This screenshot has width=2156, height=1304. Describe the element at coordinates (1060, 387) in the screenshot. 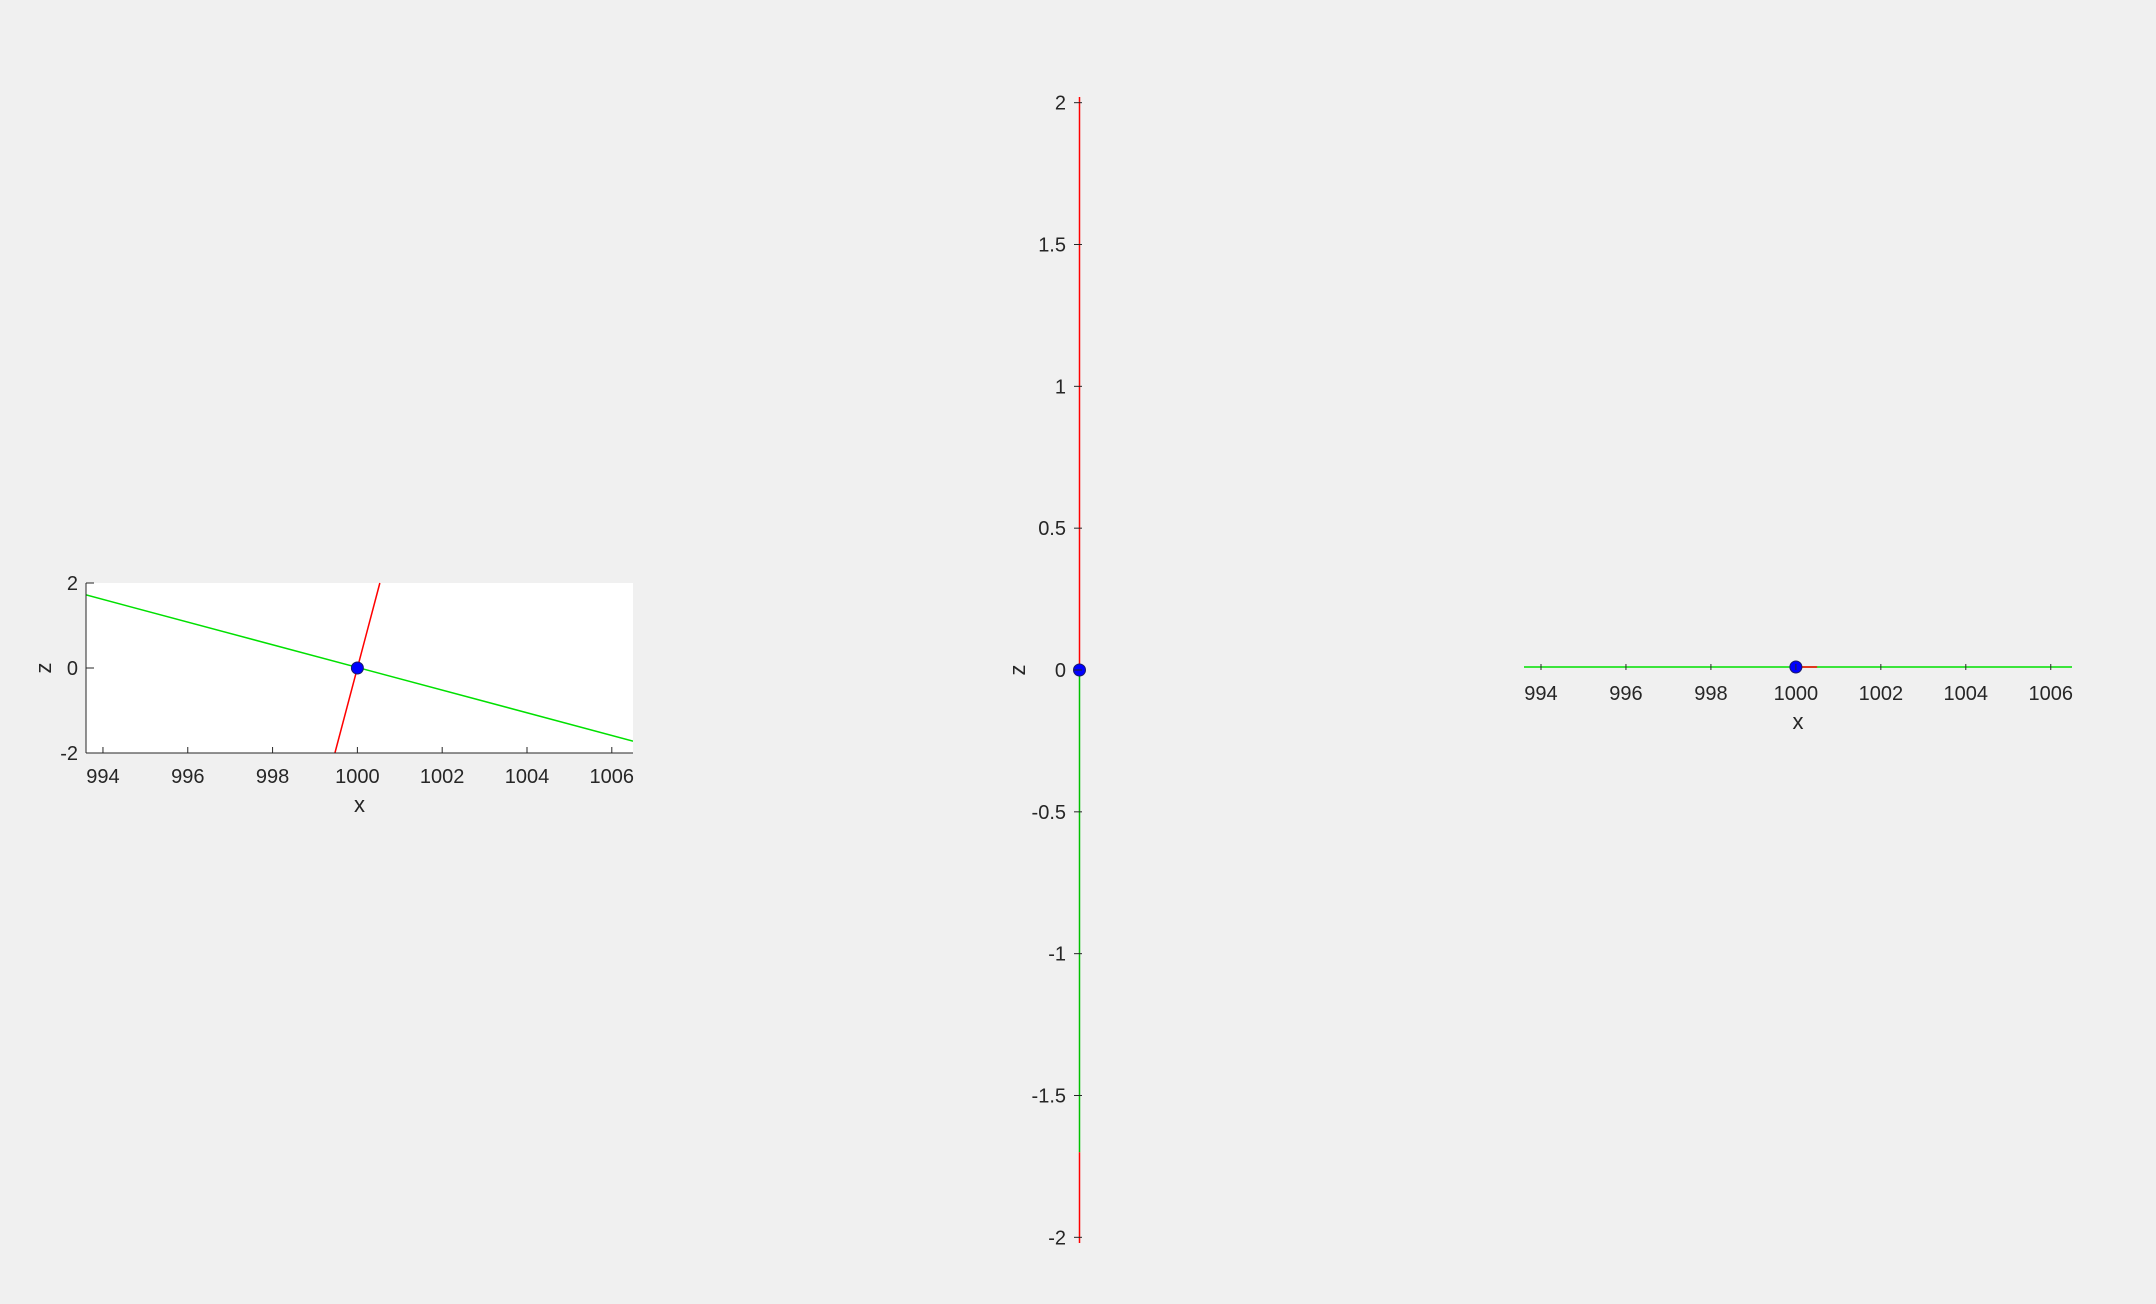

I see `y-tick-label: 1` at that location.